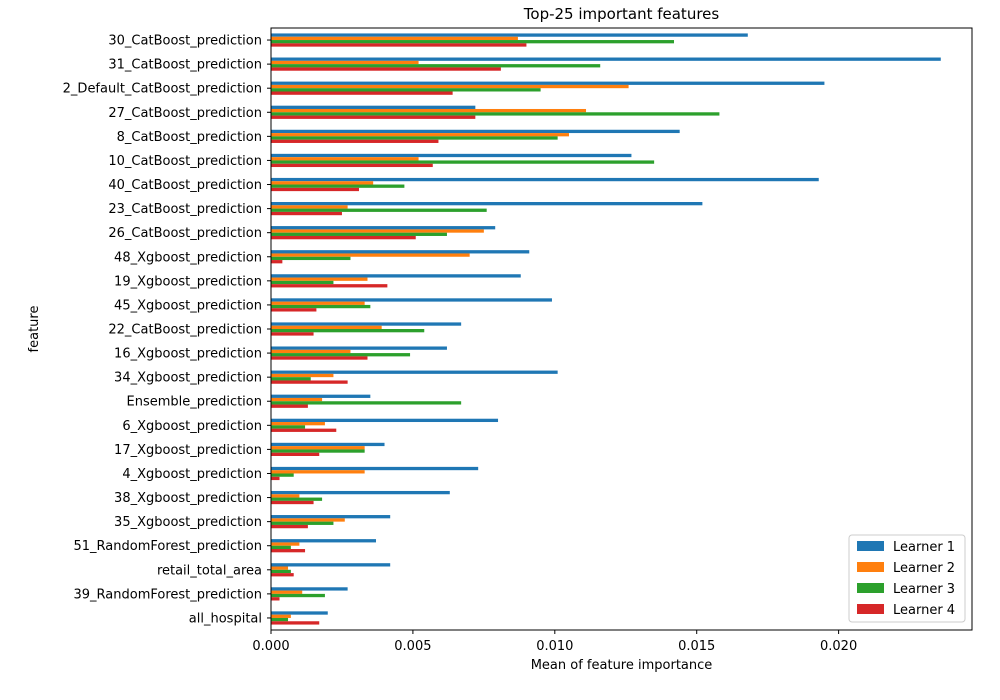  I want to click on bar-1-48_Xgboost_prediction, so click(400, 252).